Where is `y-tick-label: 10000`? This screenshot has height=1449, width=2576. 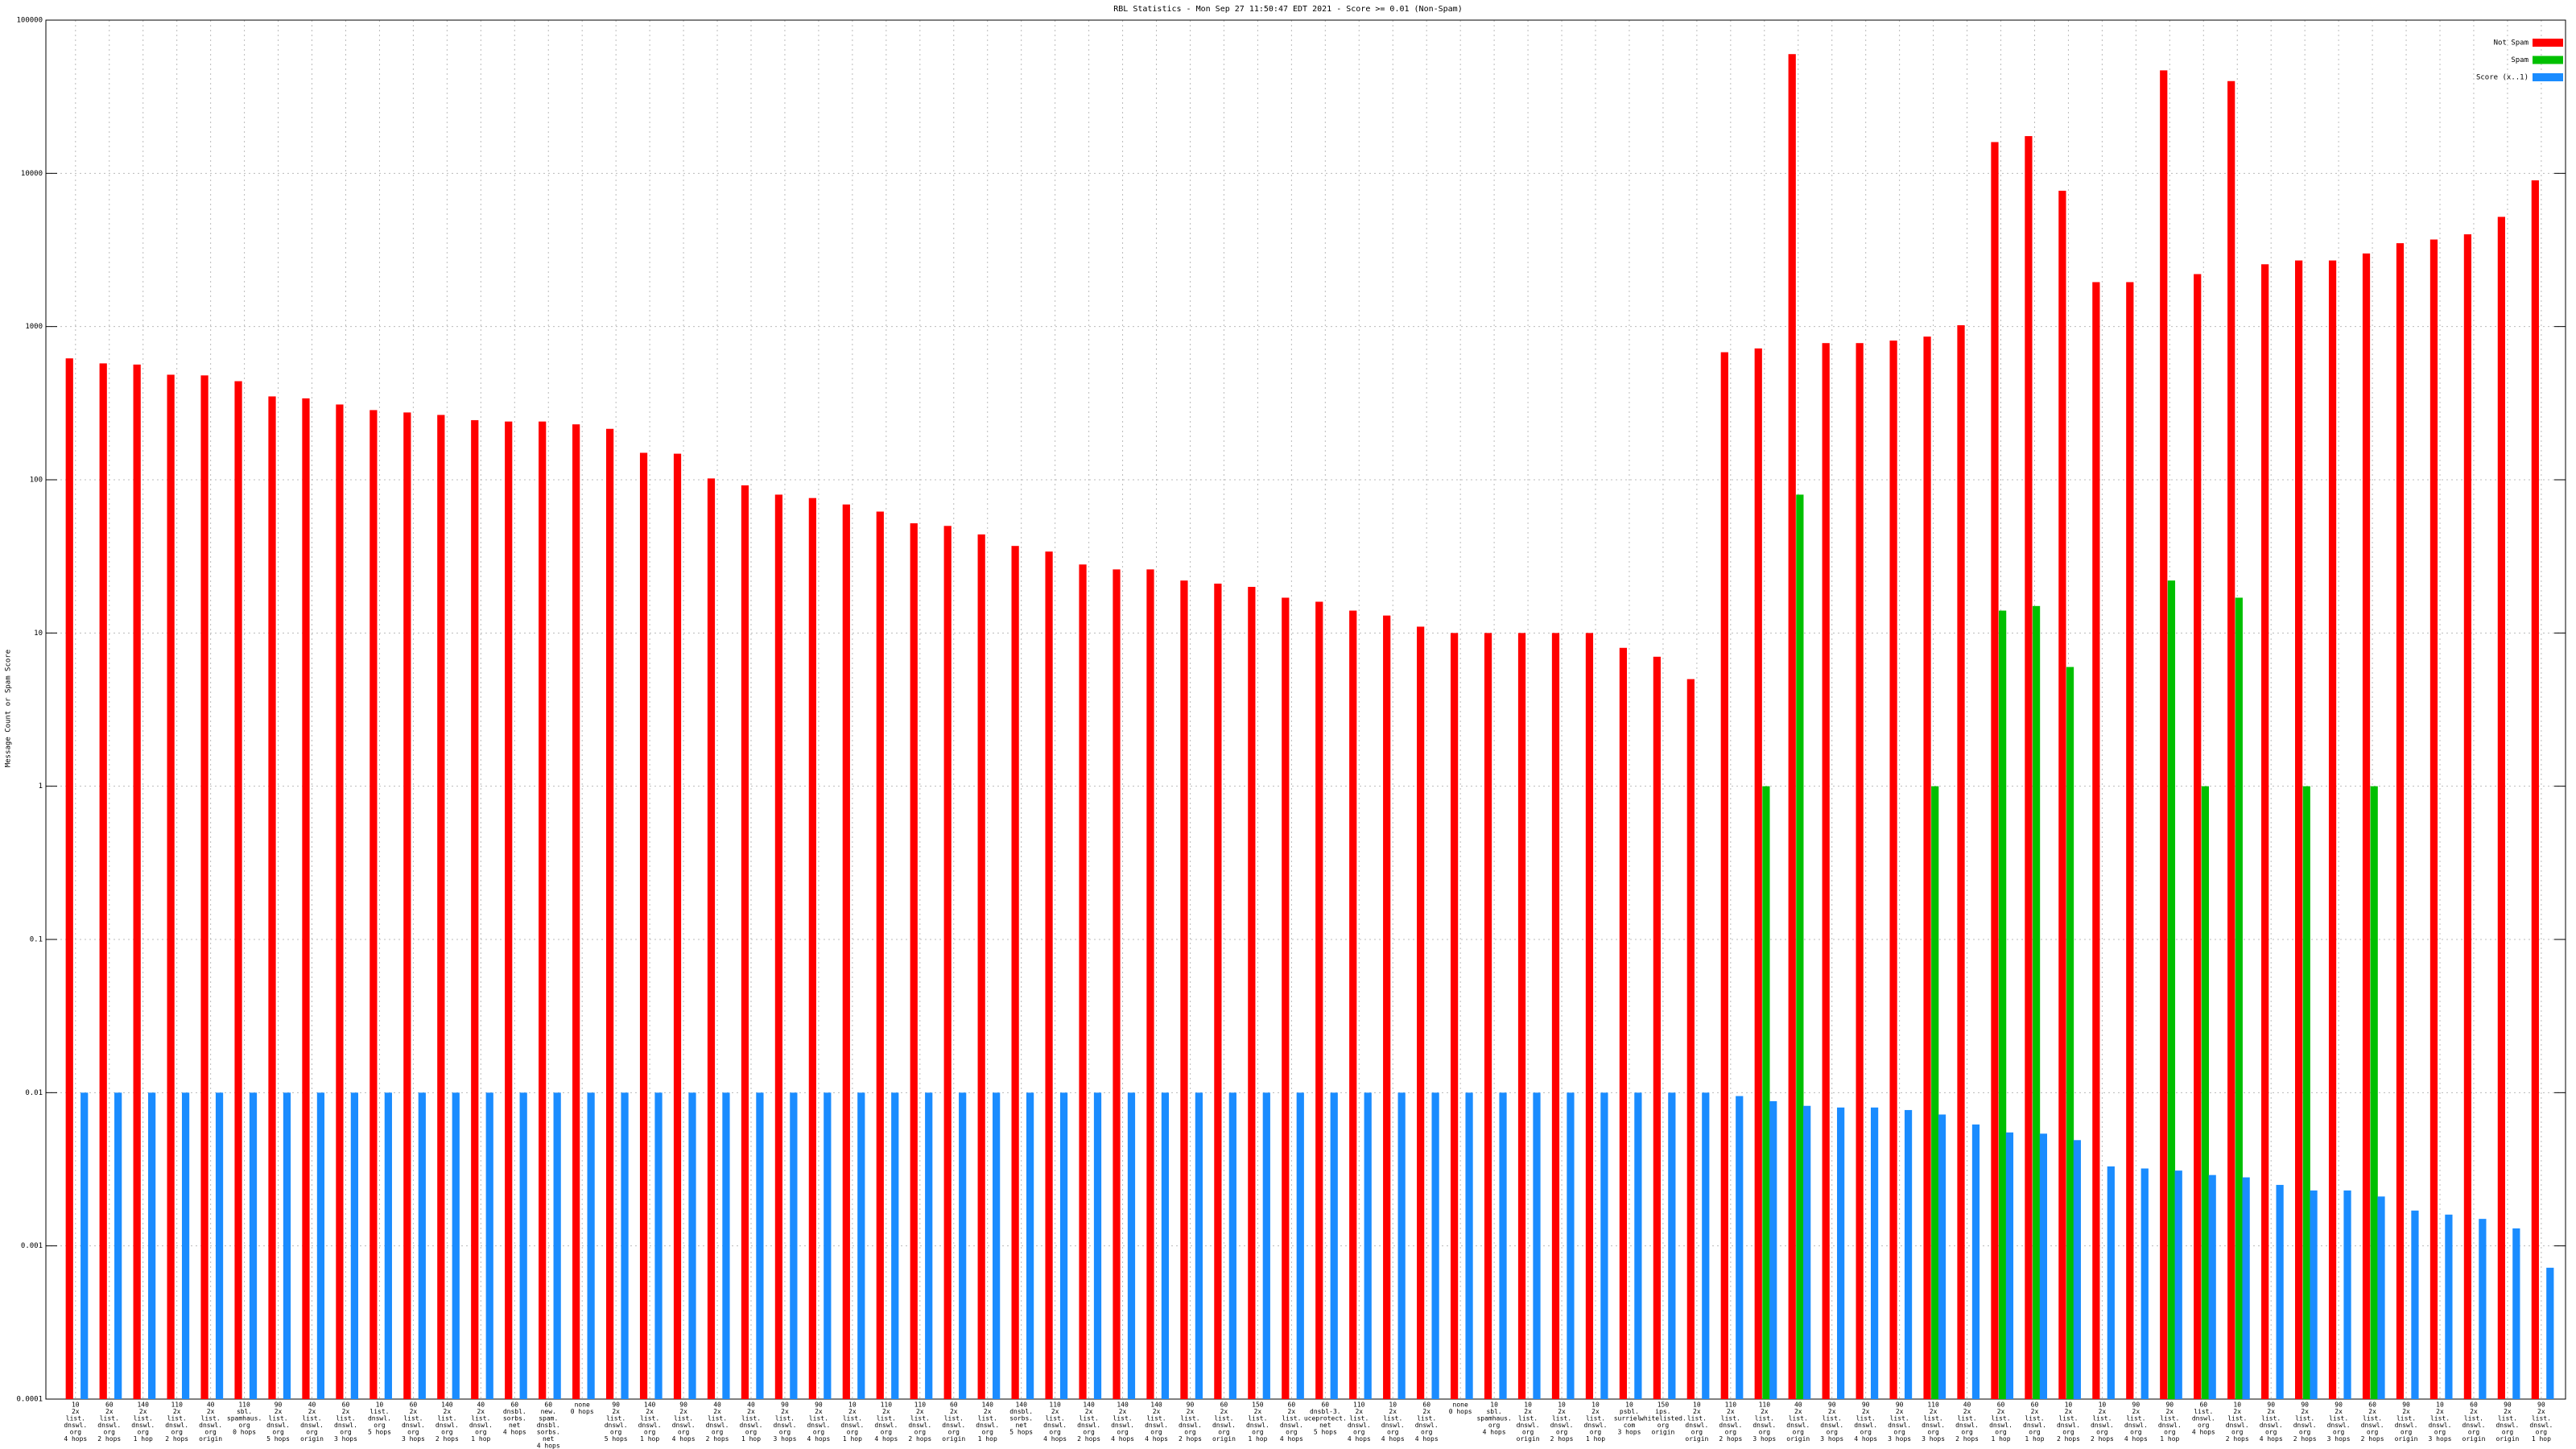
y-tick-label: 10000 is located at coordinates (32, 174).